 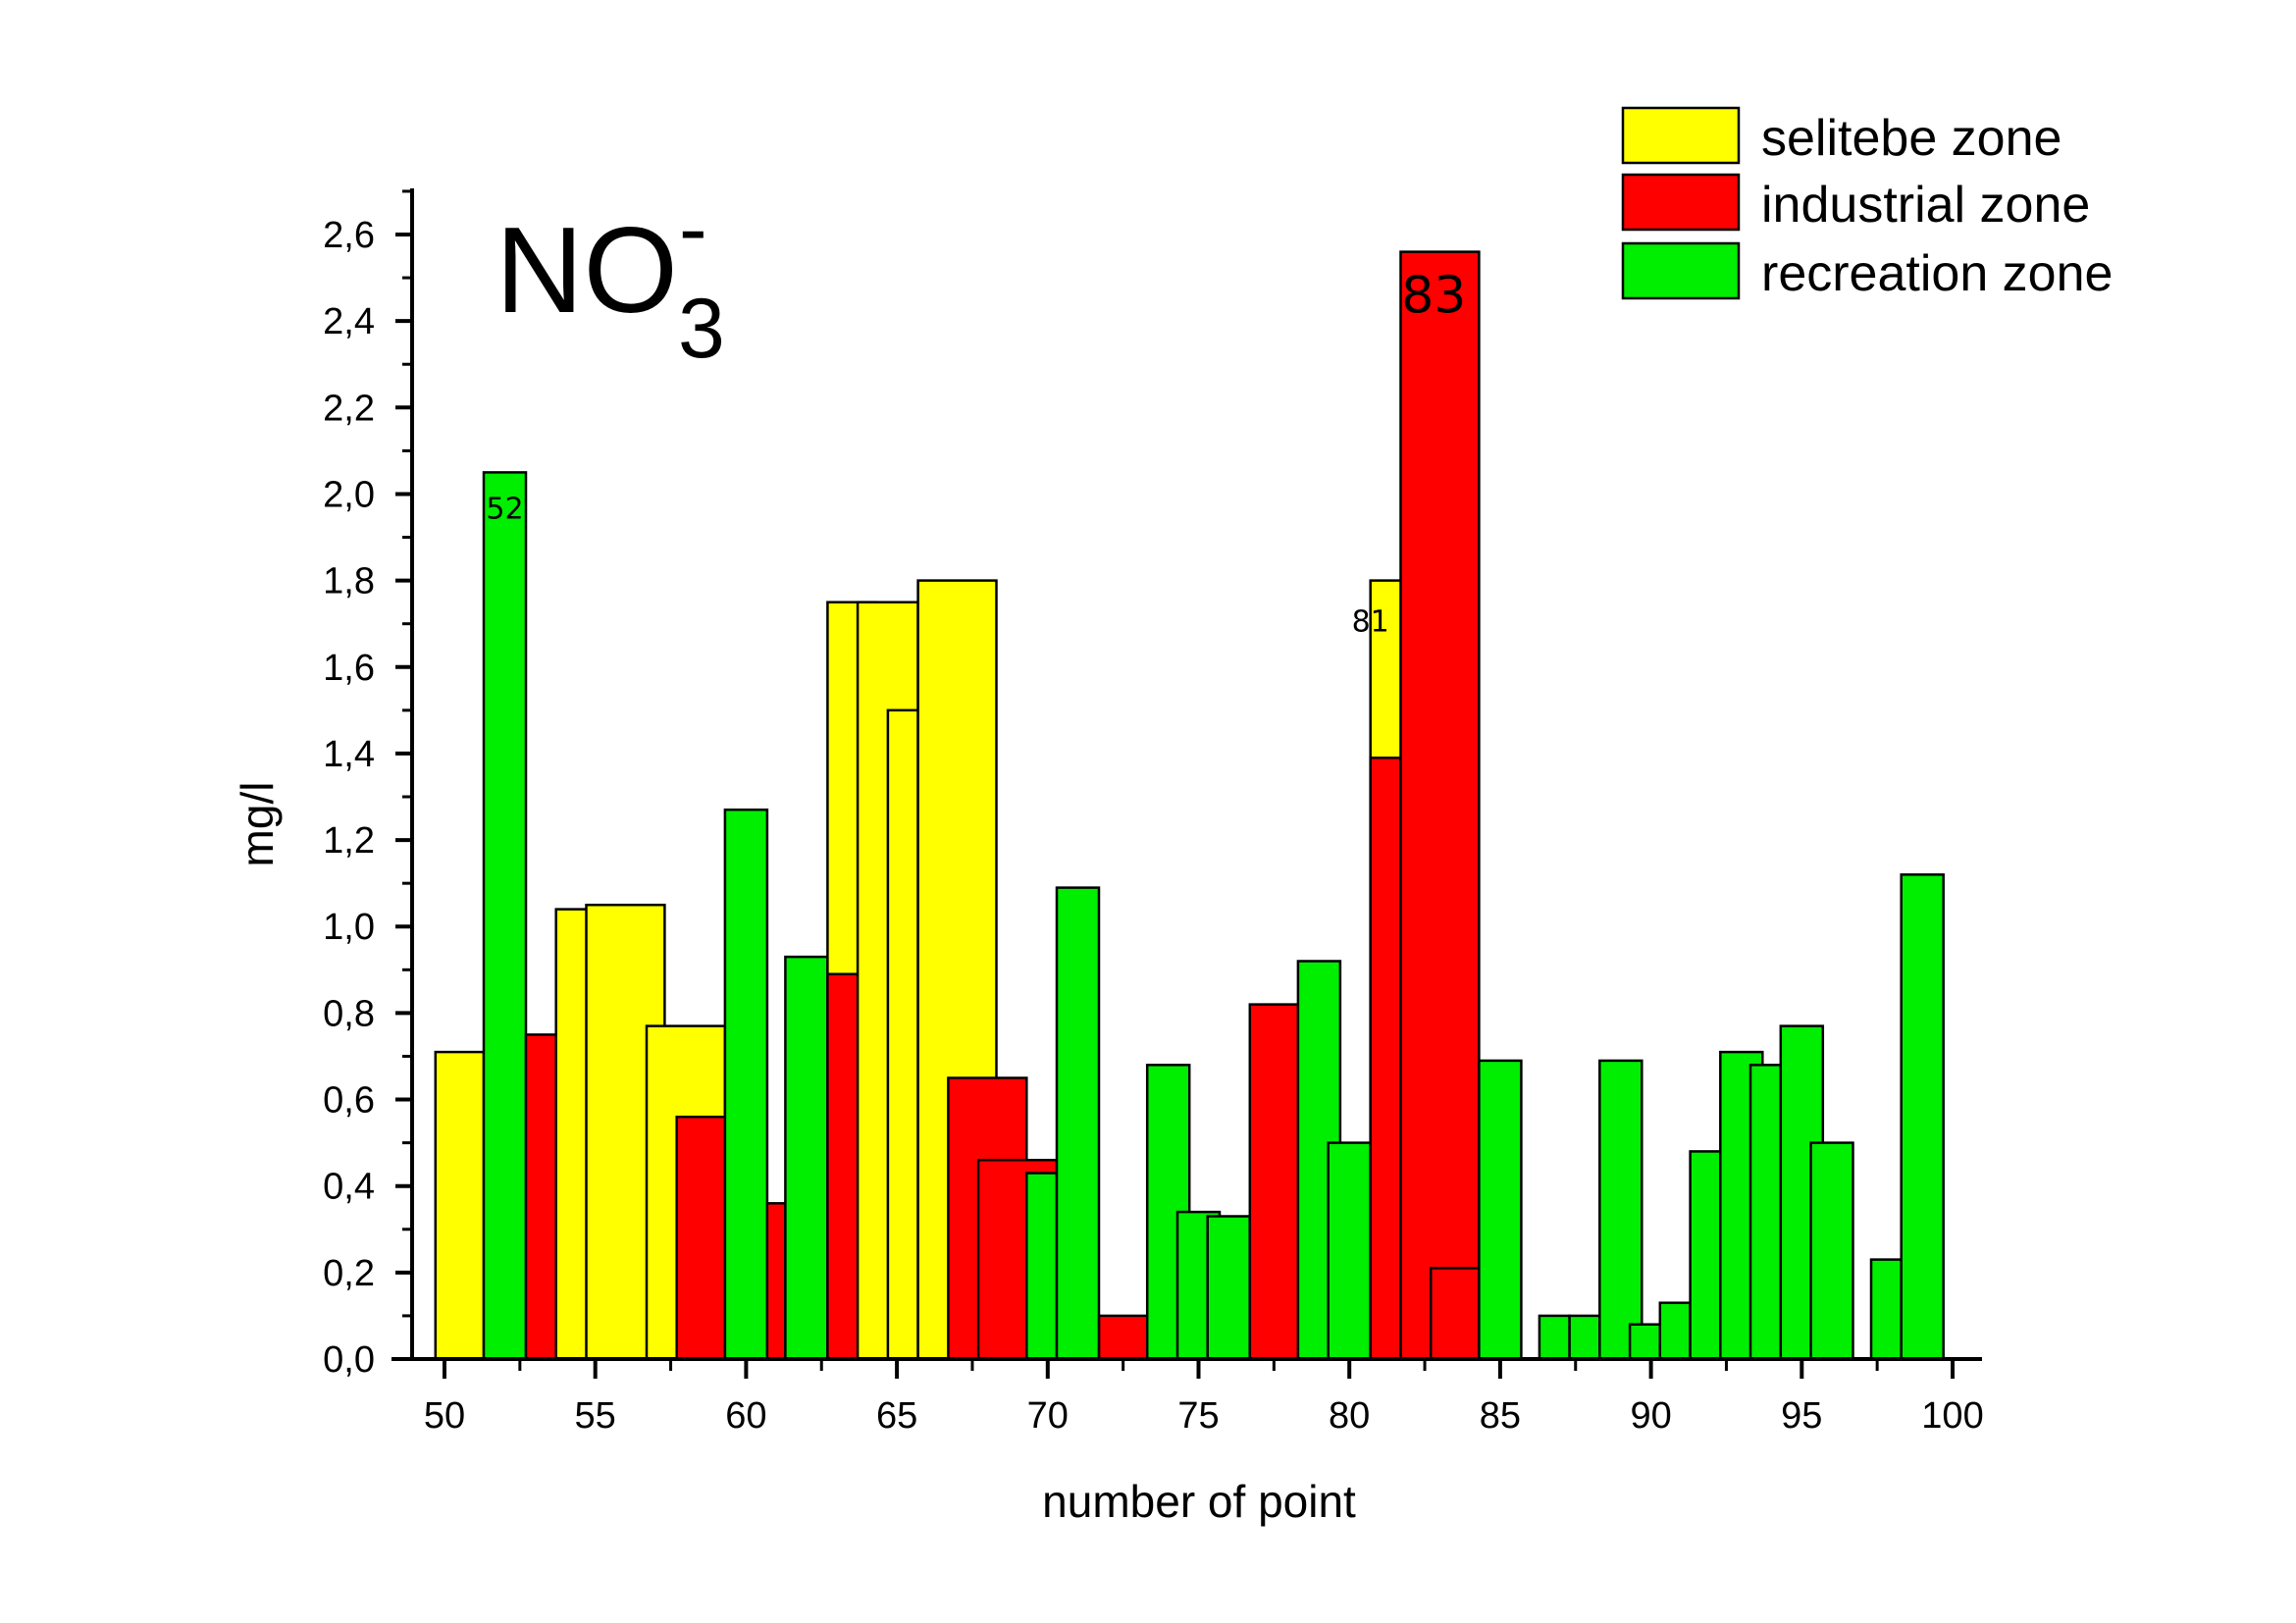 I want to click on y-tick-label: 0,0, so click(x=349, y=1360).